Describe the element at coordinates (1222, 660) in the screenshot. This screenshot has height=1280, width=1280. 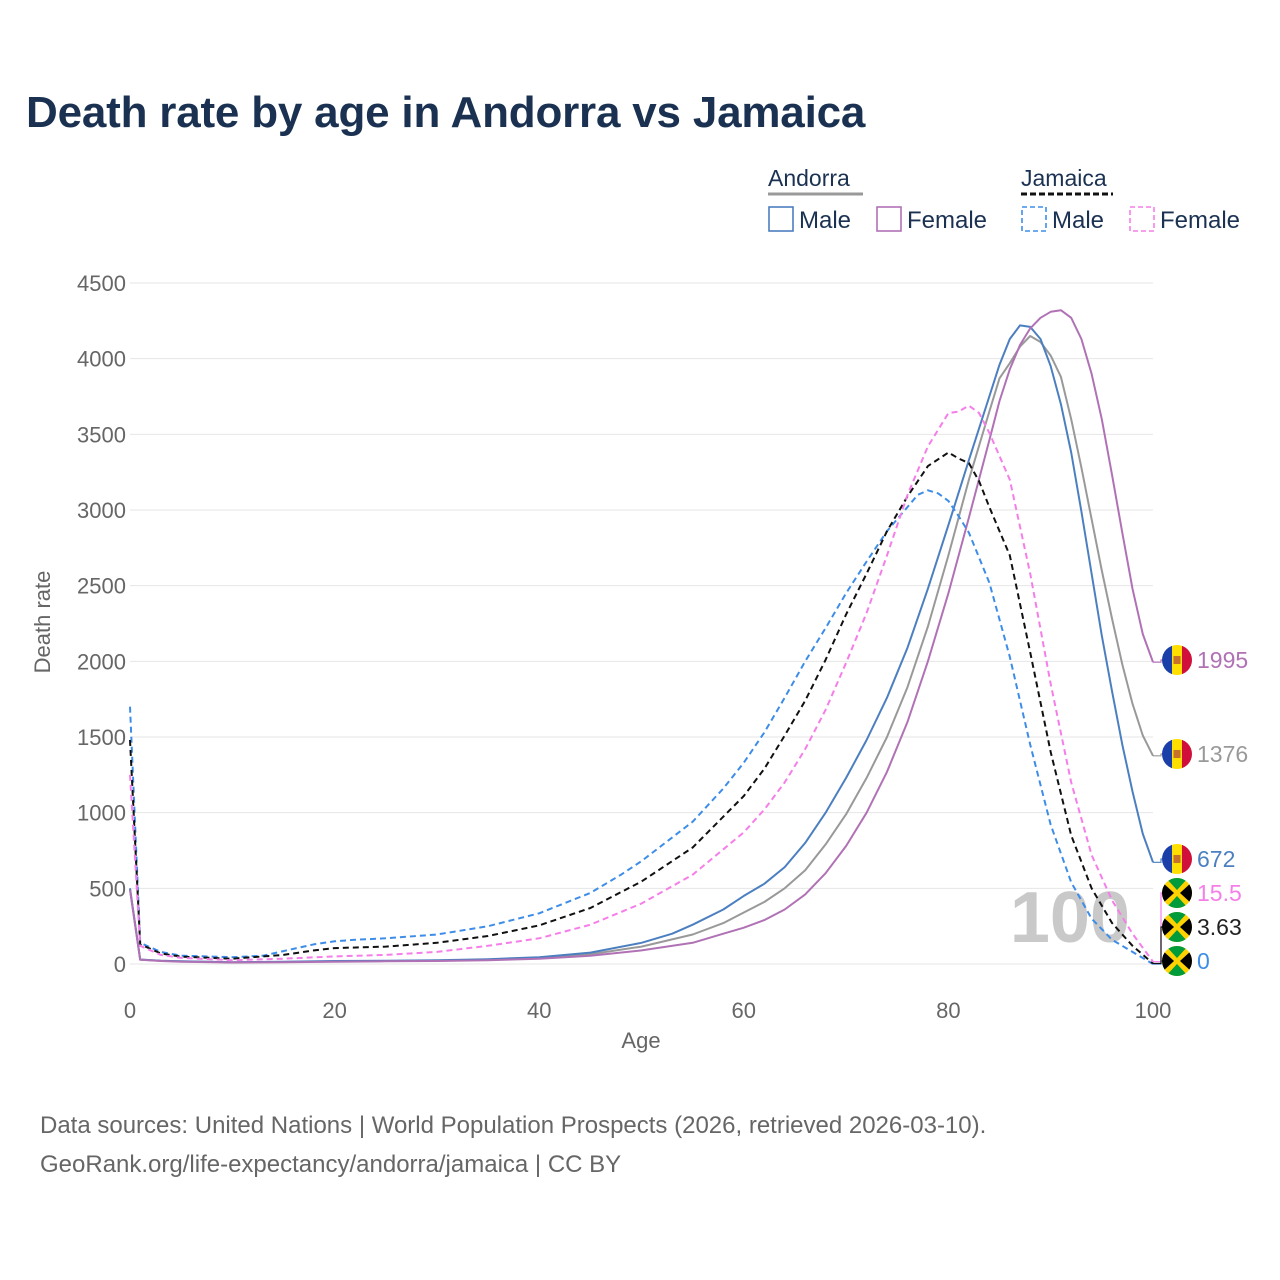
I see `end-label-value: 1995` at that location.